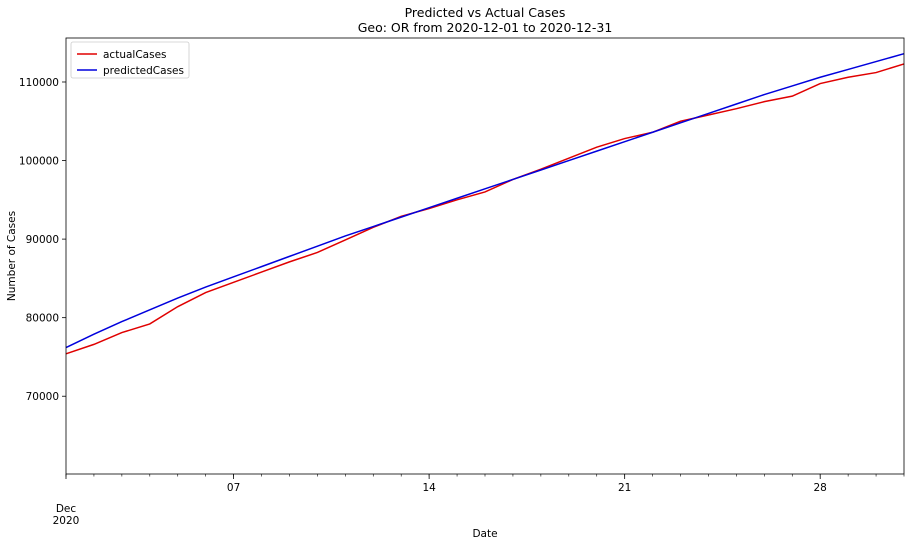 The width and height of the screenshot is (910, 546). Describe the element at coordinates (485, 12) in the screenshot. I see `chart-title: Predicted vs Actual Cases` at that location.